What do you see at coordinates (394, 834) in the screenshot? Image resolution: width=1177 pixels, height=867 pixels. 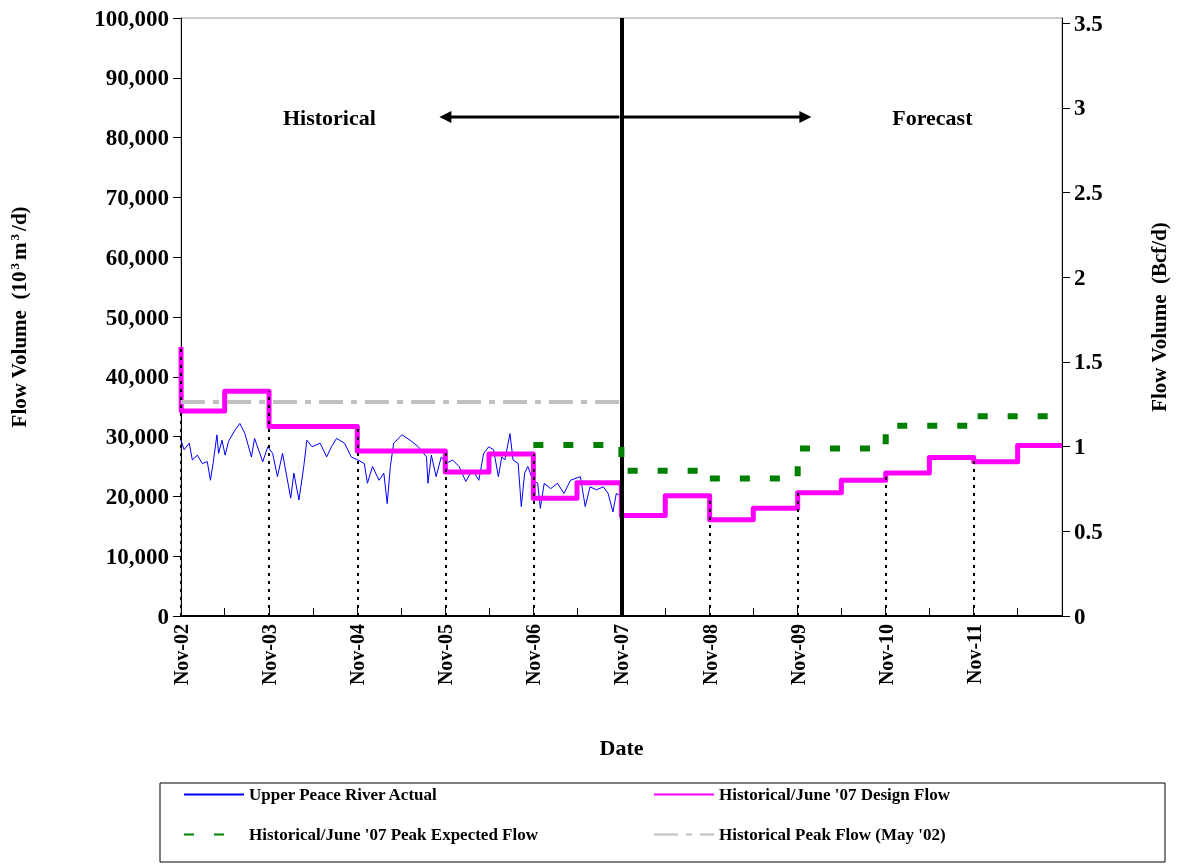 I see `legend-label: Historical/June '07 Peak Expected Flow` at bounding box center [394, 834].